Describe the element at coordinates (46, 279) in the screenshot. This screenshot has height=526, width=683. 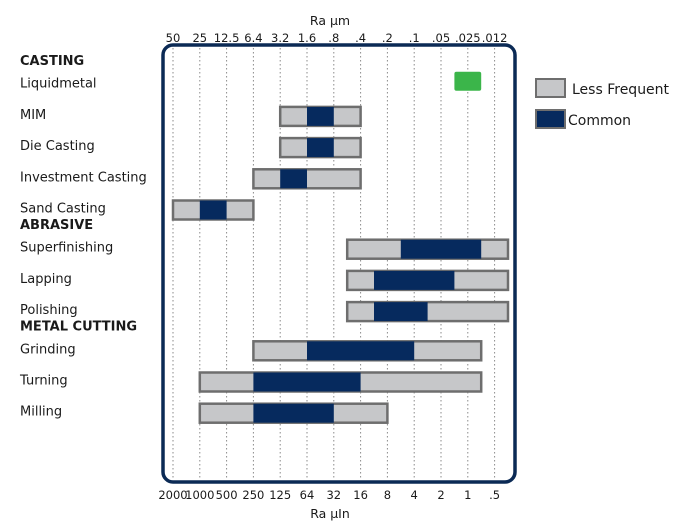
I see `row-label: Lapping` at that location.